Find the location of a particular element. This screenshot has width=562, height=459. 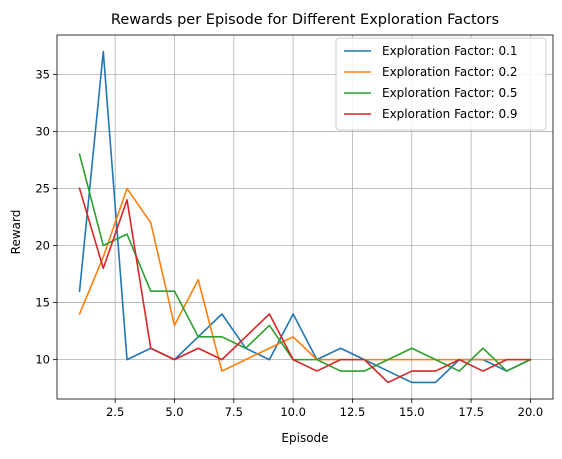

x-tick-label: 15.0 is located at coordinates (412, 412).